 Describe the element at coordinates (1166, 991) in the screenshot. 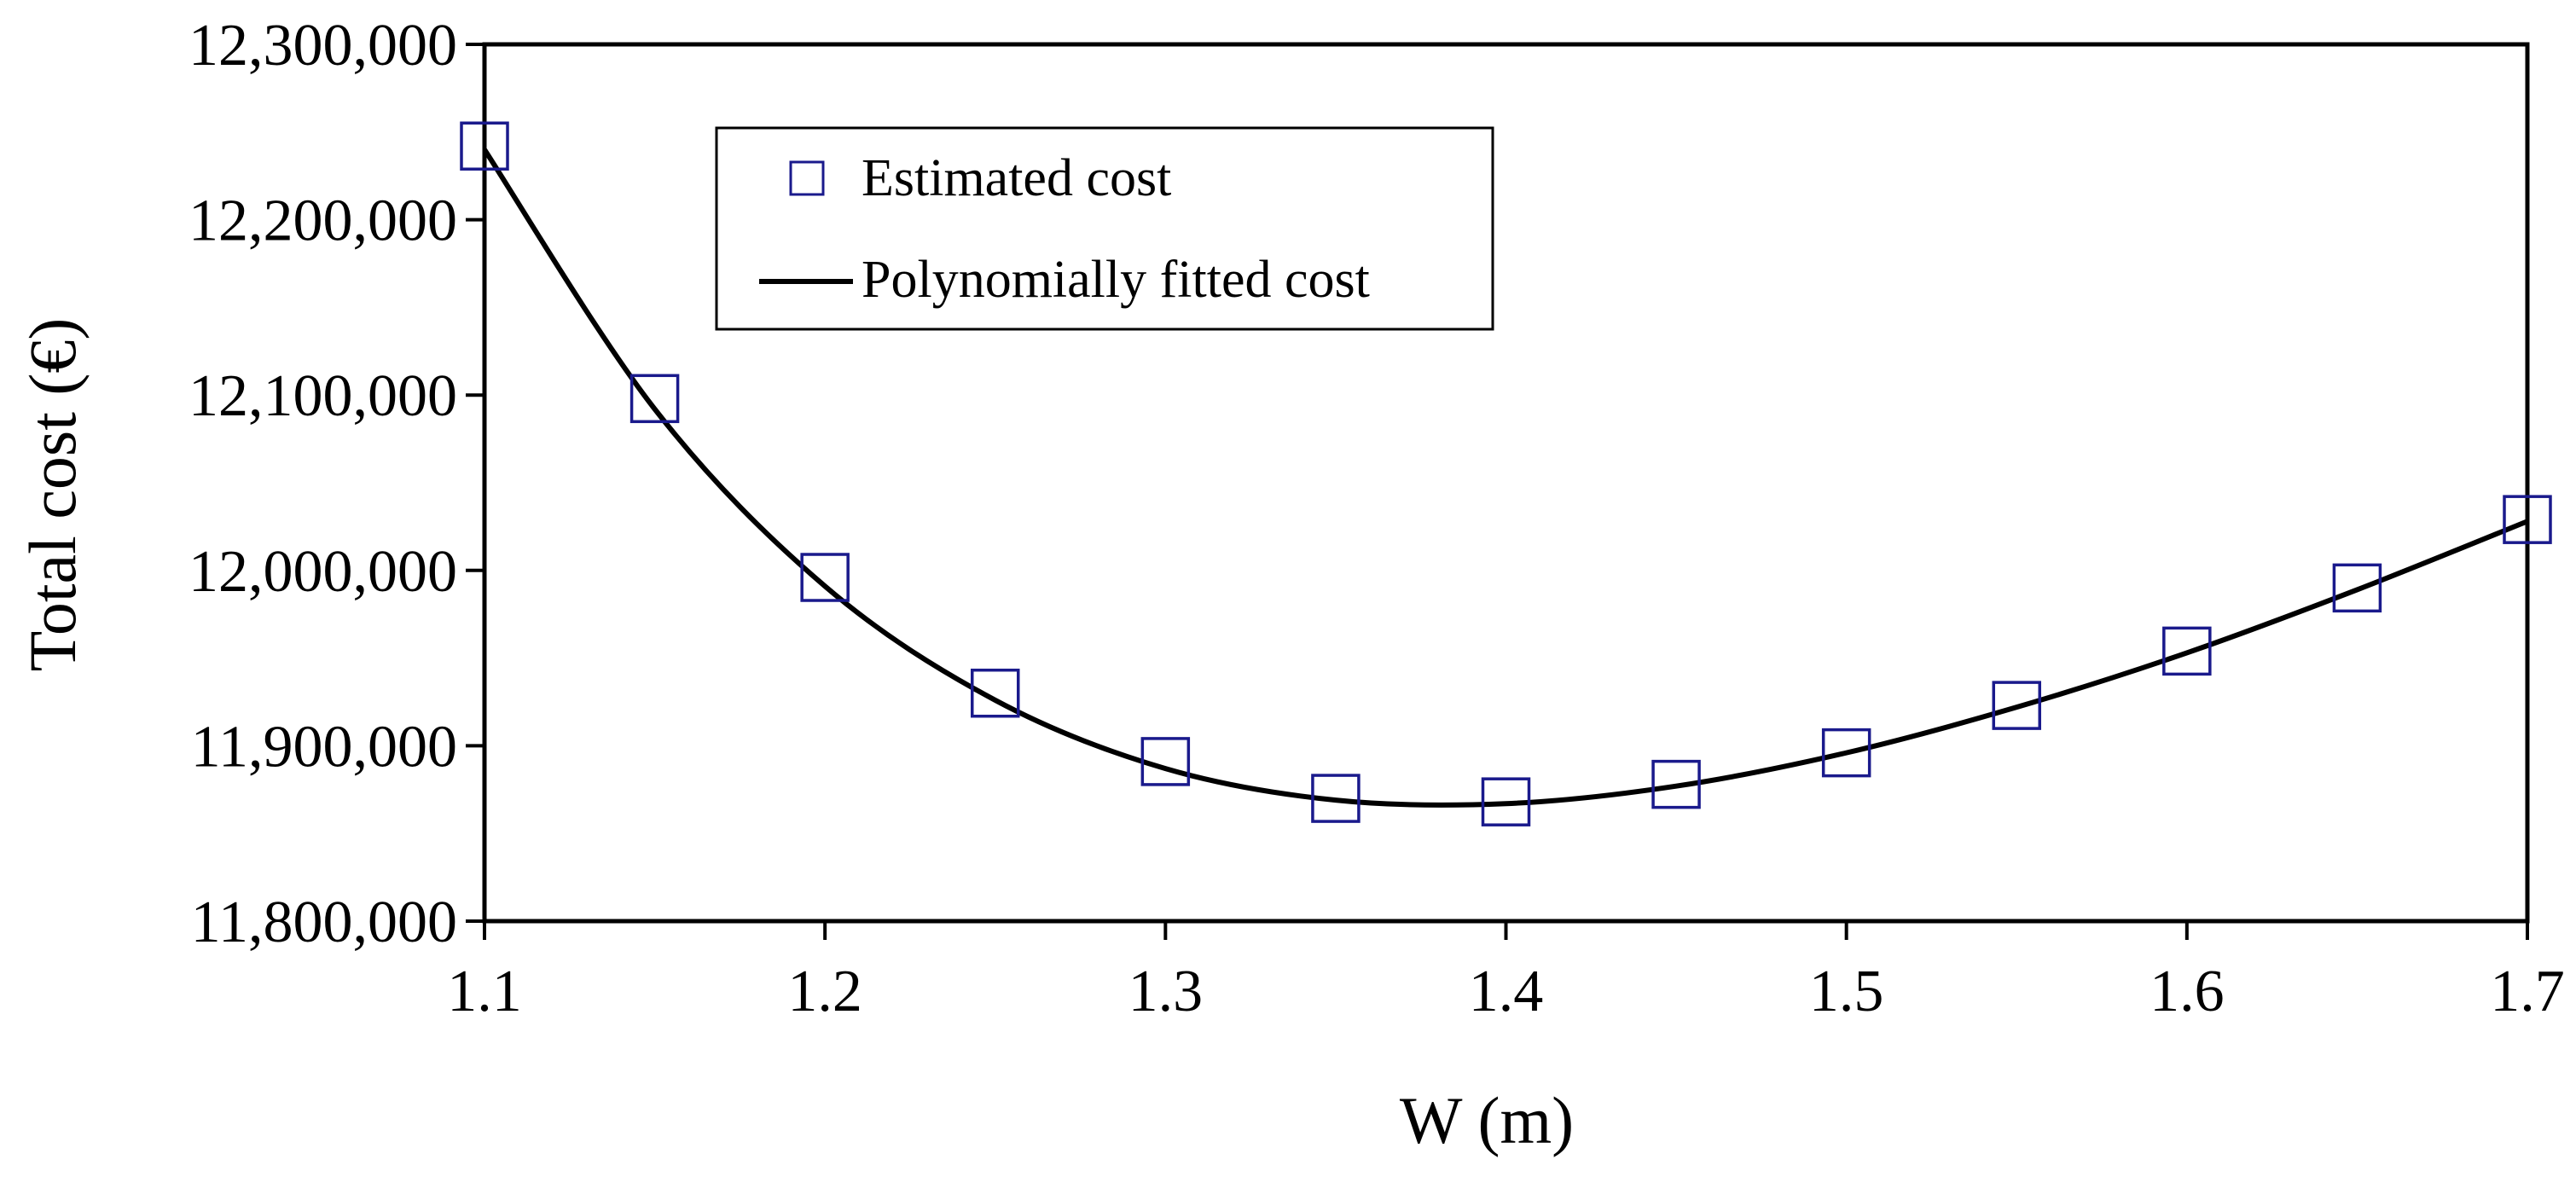

I see `x-tick-label: 1.3` at that location.